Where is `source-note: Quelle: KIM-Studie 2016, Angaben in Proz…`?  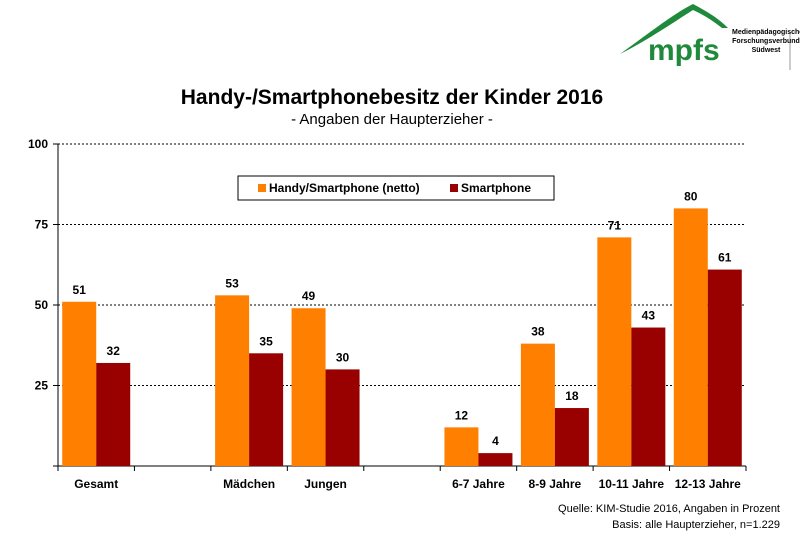
source-note: Quelle: KIM-Studie 2016, Angaben in Proz… is located at coordinates (669, 509).